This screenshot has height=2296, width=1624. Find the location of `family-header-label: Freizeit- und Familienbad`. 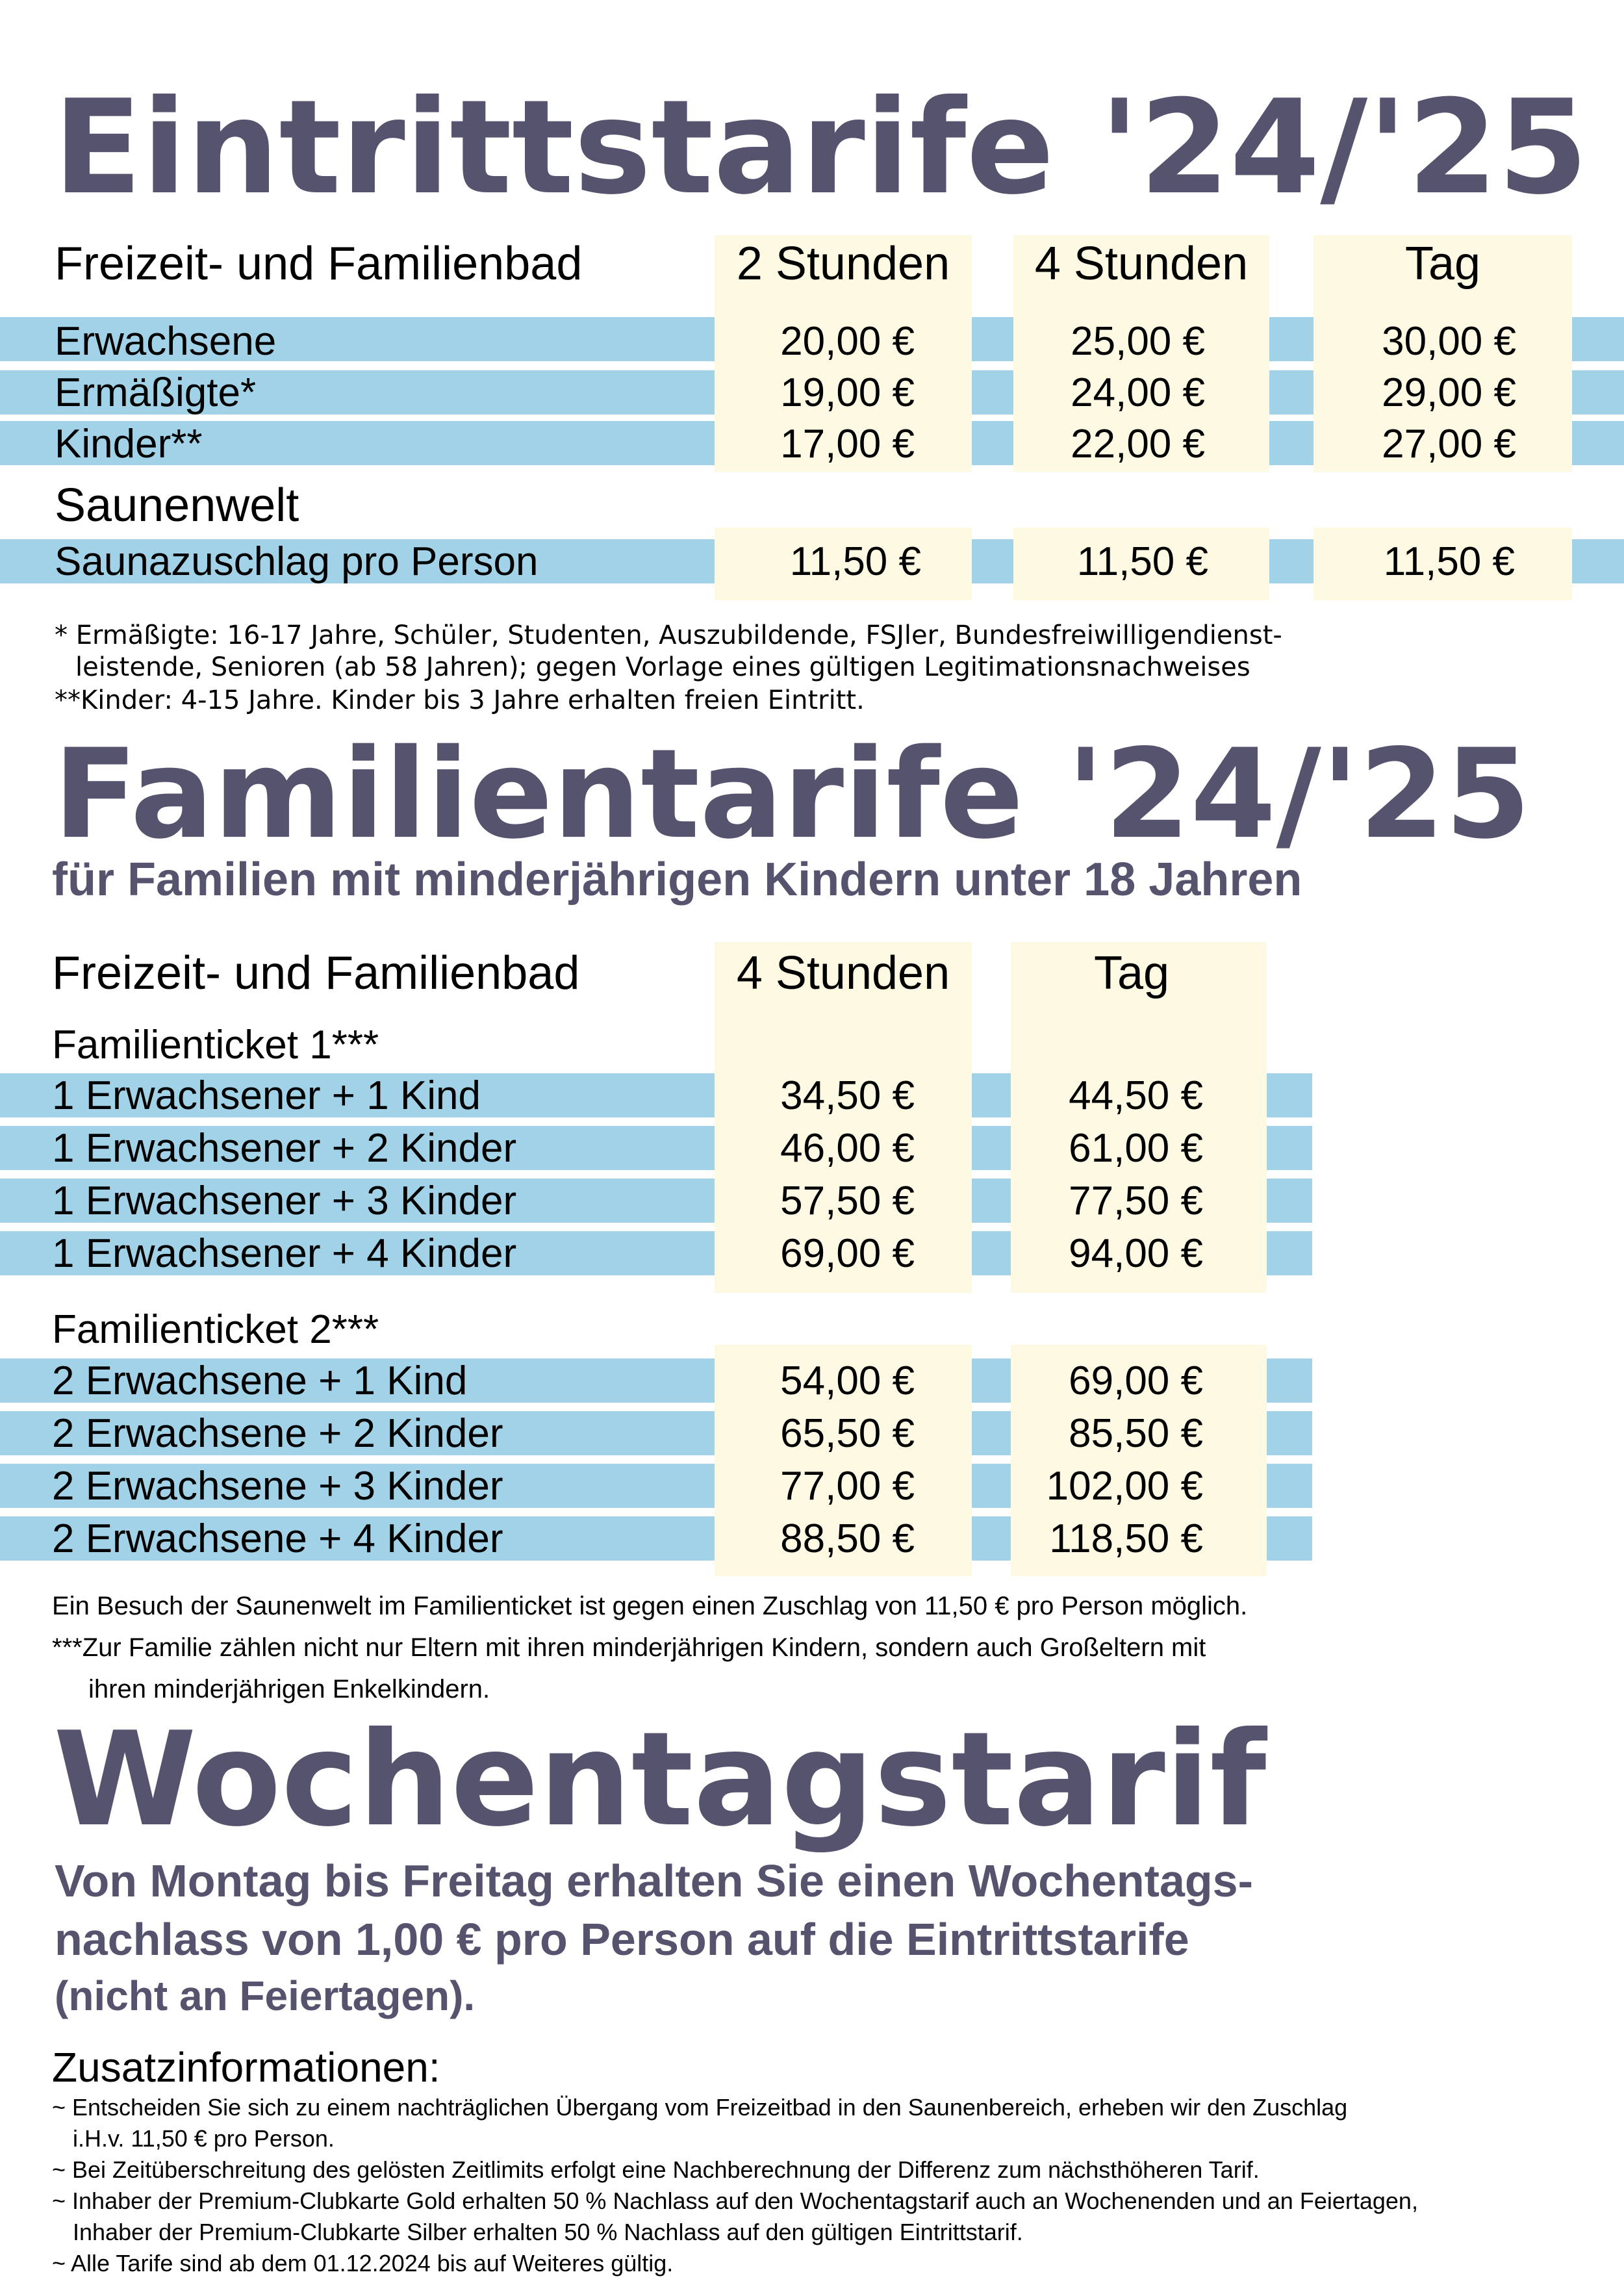

family-header-label: Freizeit- und Familienbad is located at coordinates (316, 973).